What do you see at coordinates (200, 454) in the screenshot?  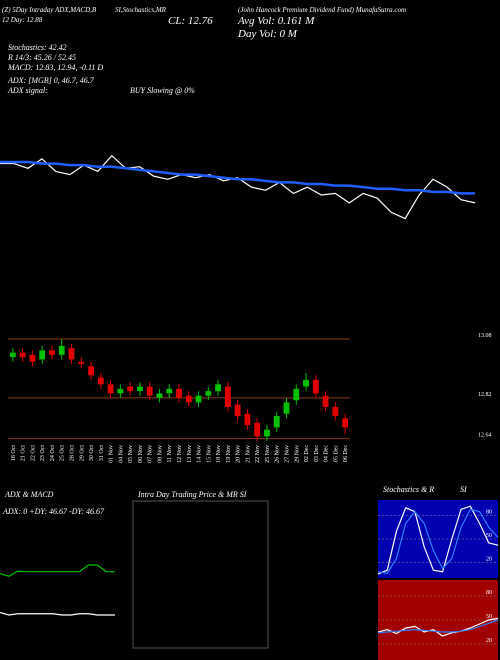 I see `x-tick-label: 14 Nov` at bounding box center [200, 454].